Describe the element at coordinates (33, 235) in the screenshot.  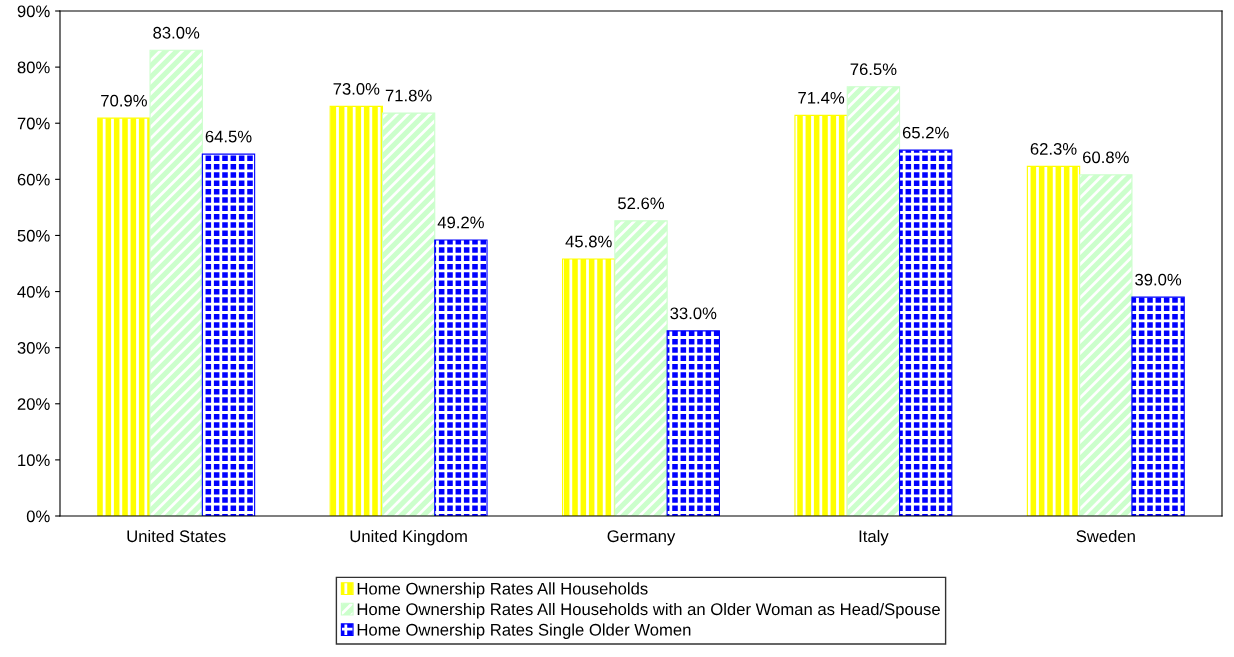
I see `y-tick-label: 50%` at that location.